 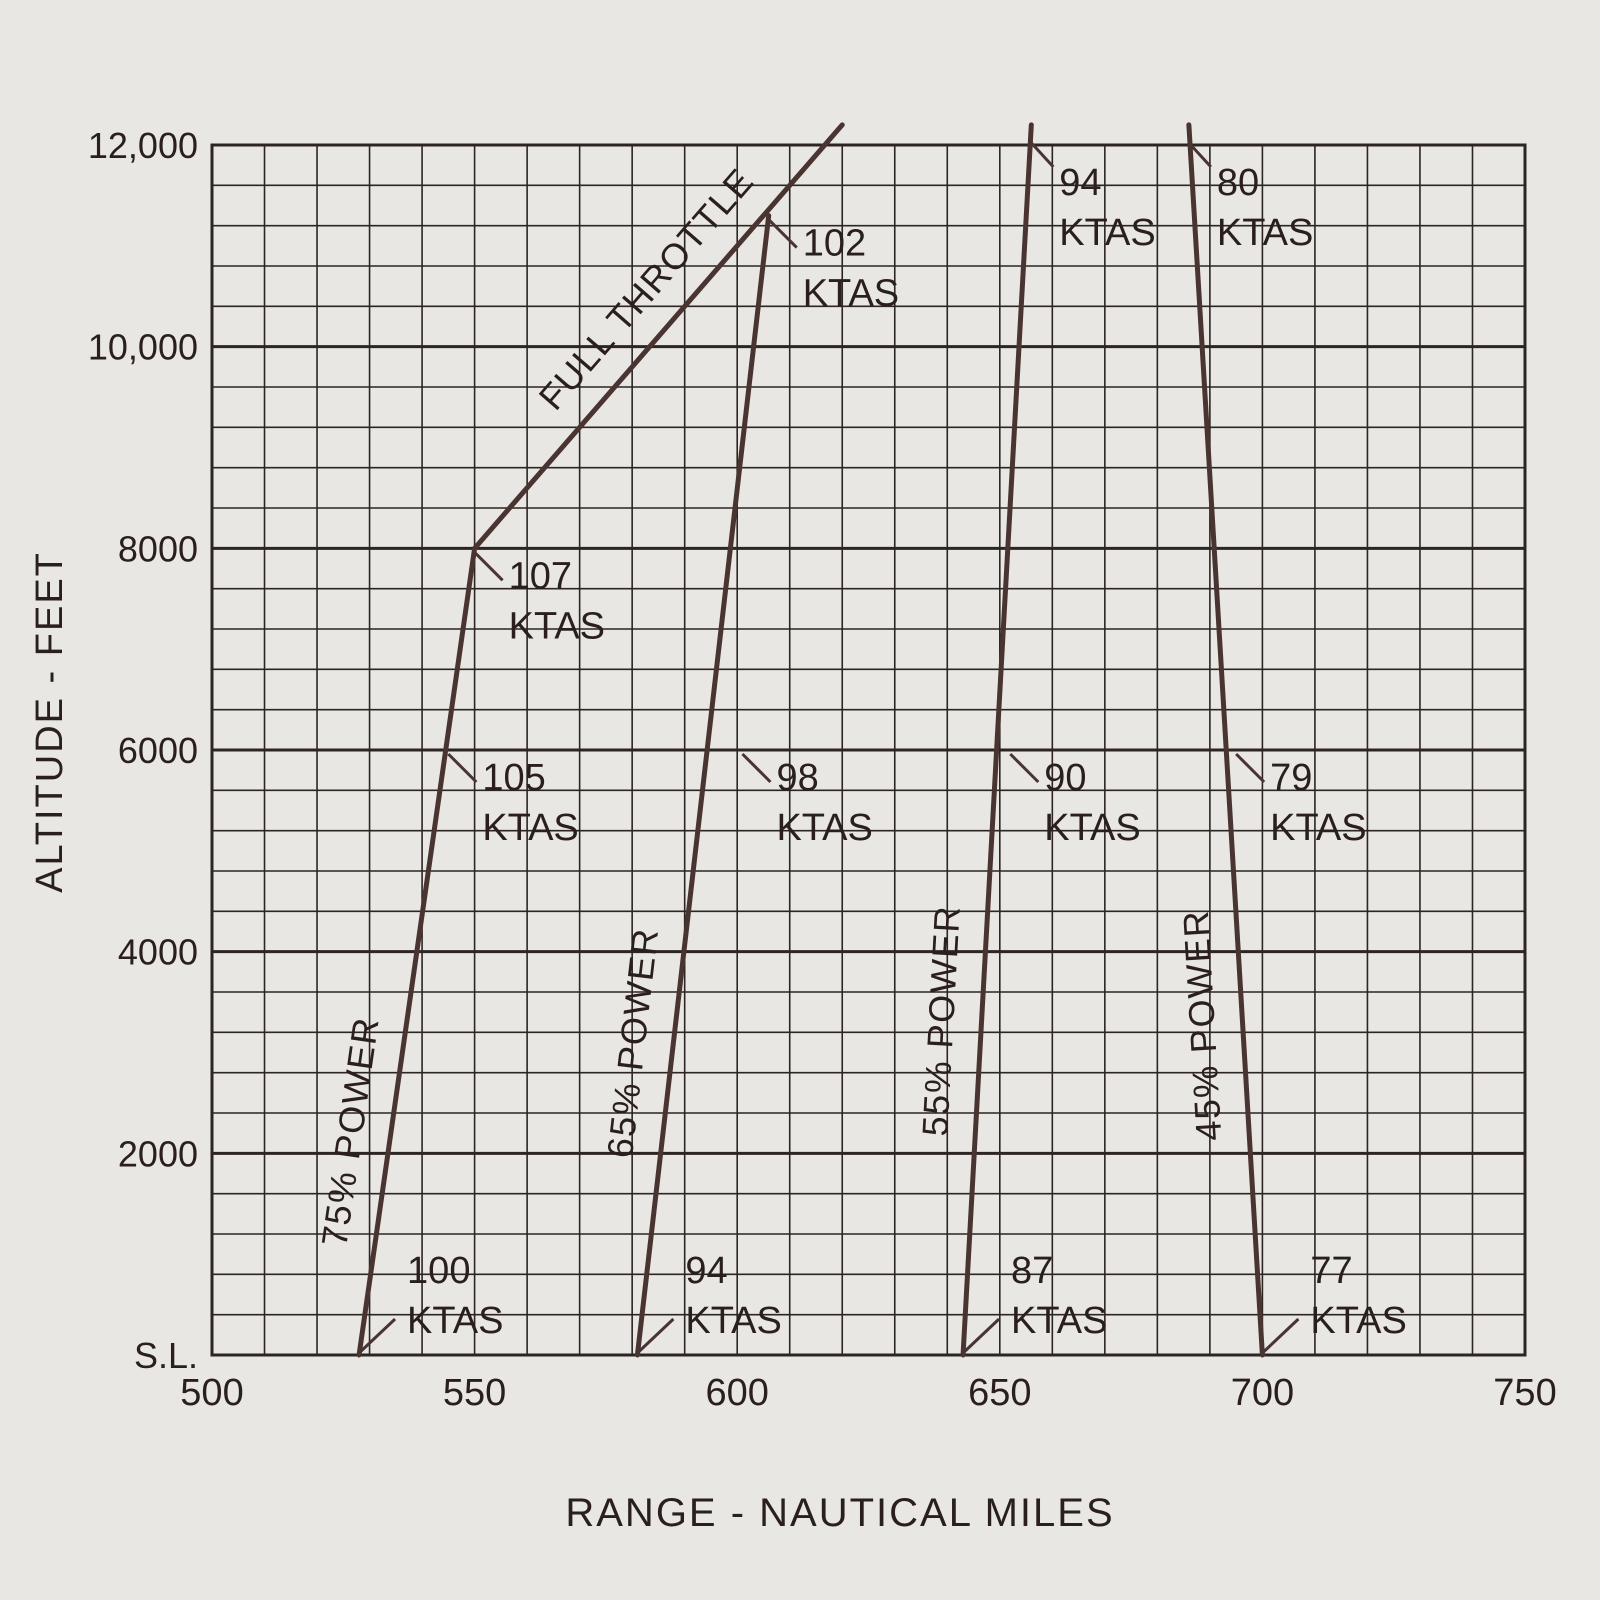 What do you see at coordinates (158, 952) in the screenshot?
I see `y-tick-label: 4000` at bounding box center [158, 952].